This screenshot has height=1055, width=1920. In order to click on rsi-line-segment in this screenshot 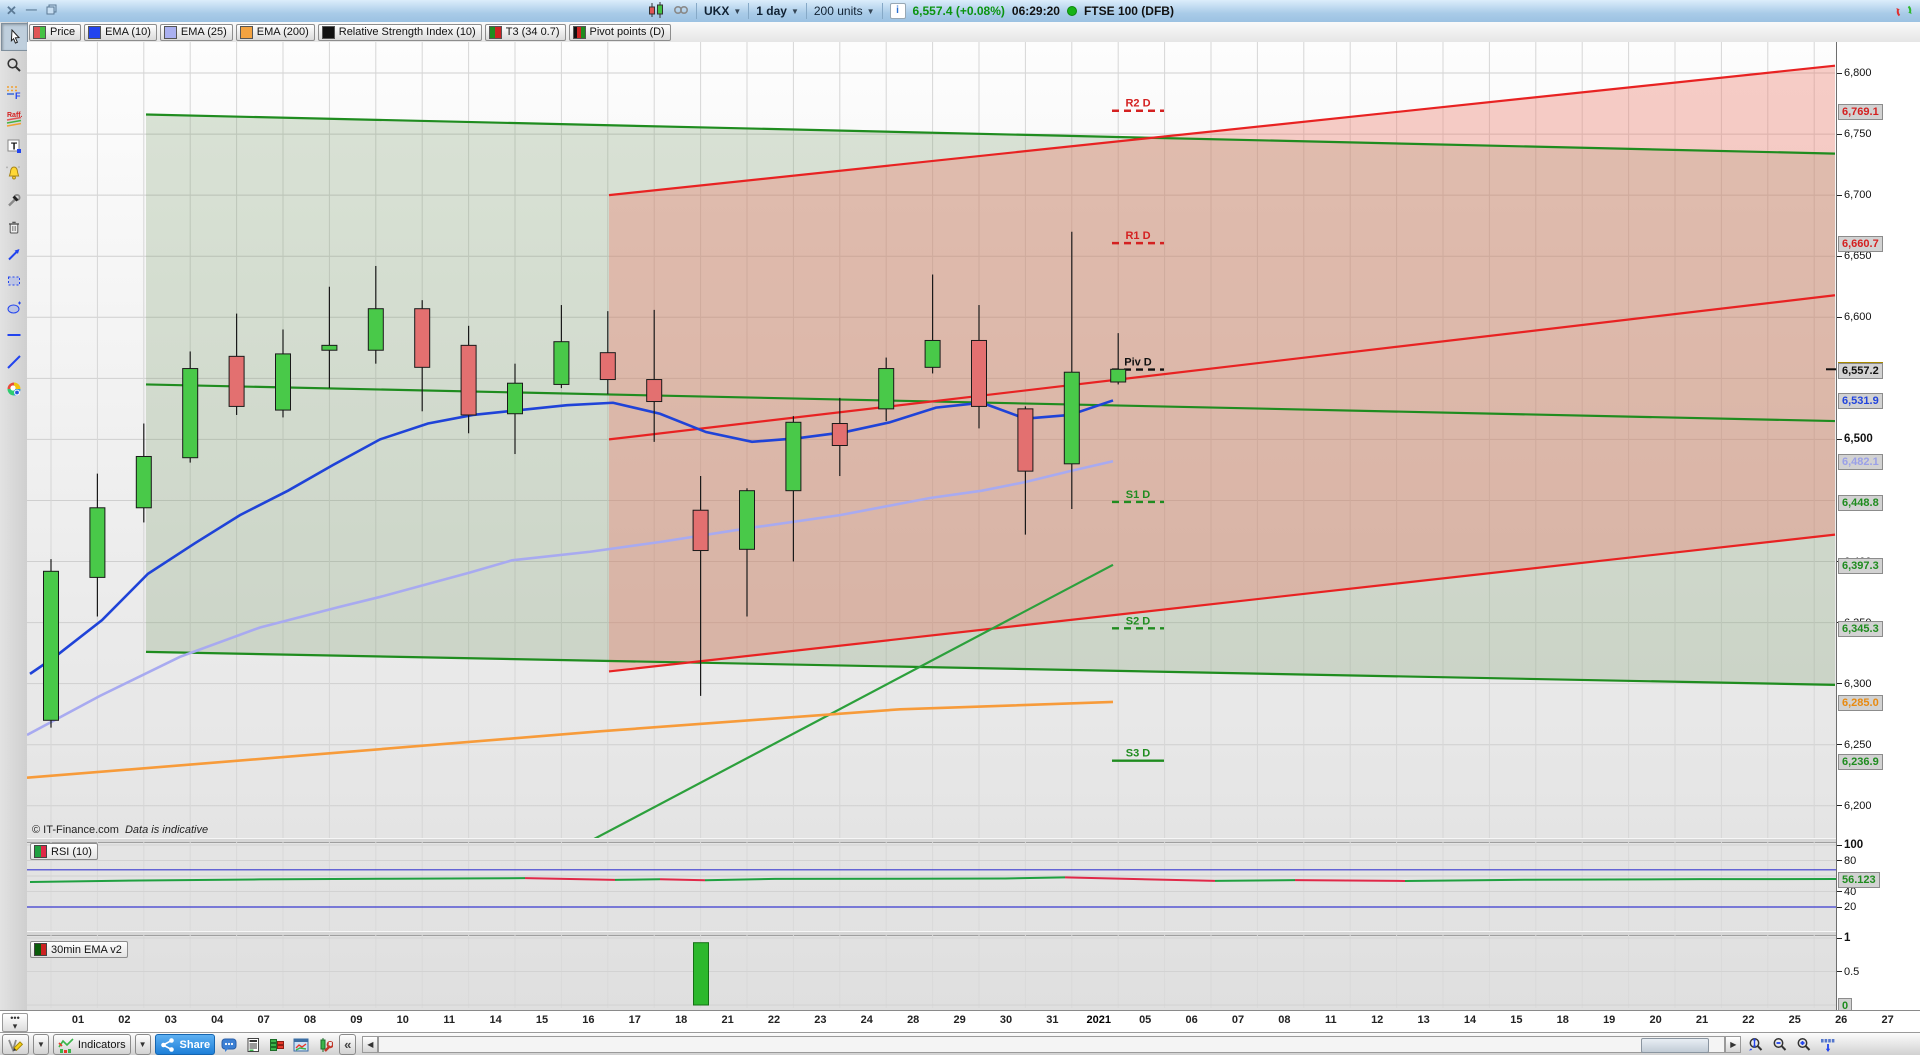, I will do `click(1255, 880)`.